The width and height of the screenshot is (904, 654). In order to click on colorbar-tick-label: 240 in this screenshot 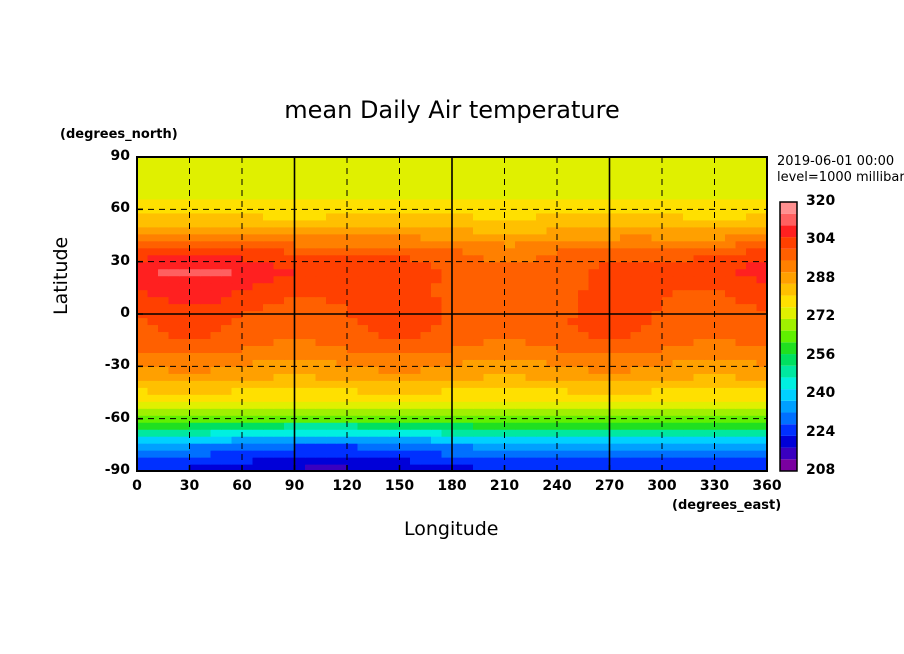, I will do `click(821, 393)`.